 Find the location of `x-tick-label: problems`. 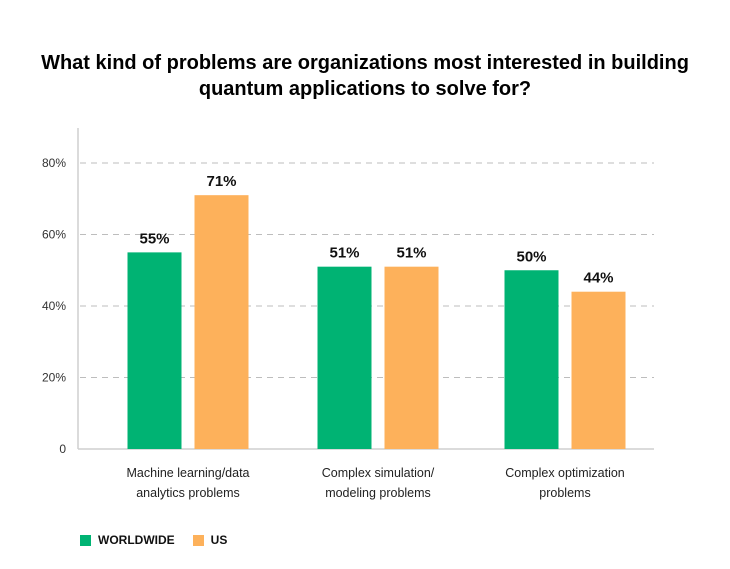

x-tick-label: problems is located at coordinates (564, 493).